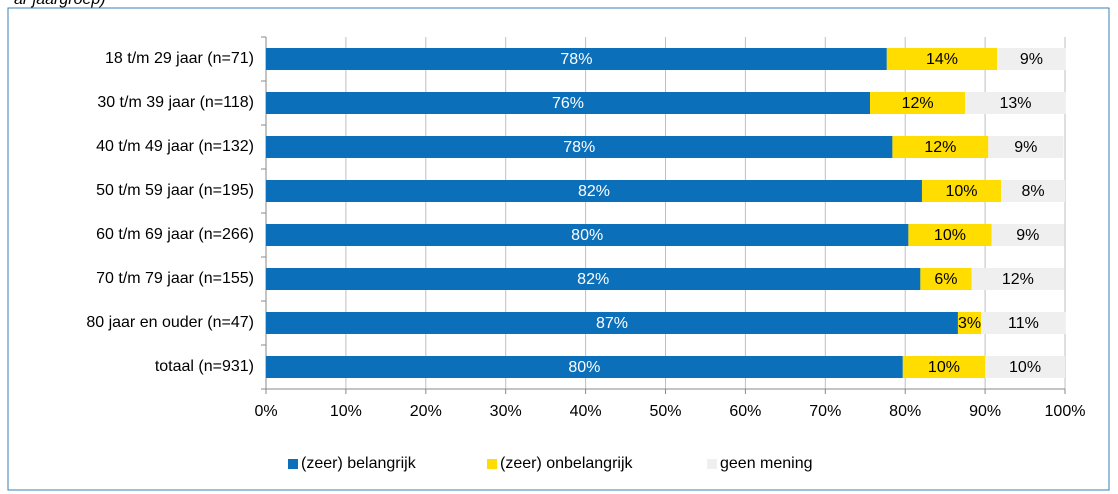  What do you see at coordinates (985, 411) in the screenshot?
I see `x-tick-label: 90%` at bounding box center [985, 411].